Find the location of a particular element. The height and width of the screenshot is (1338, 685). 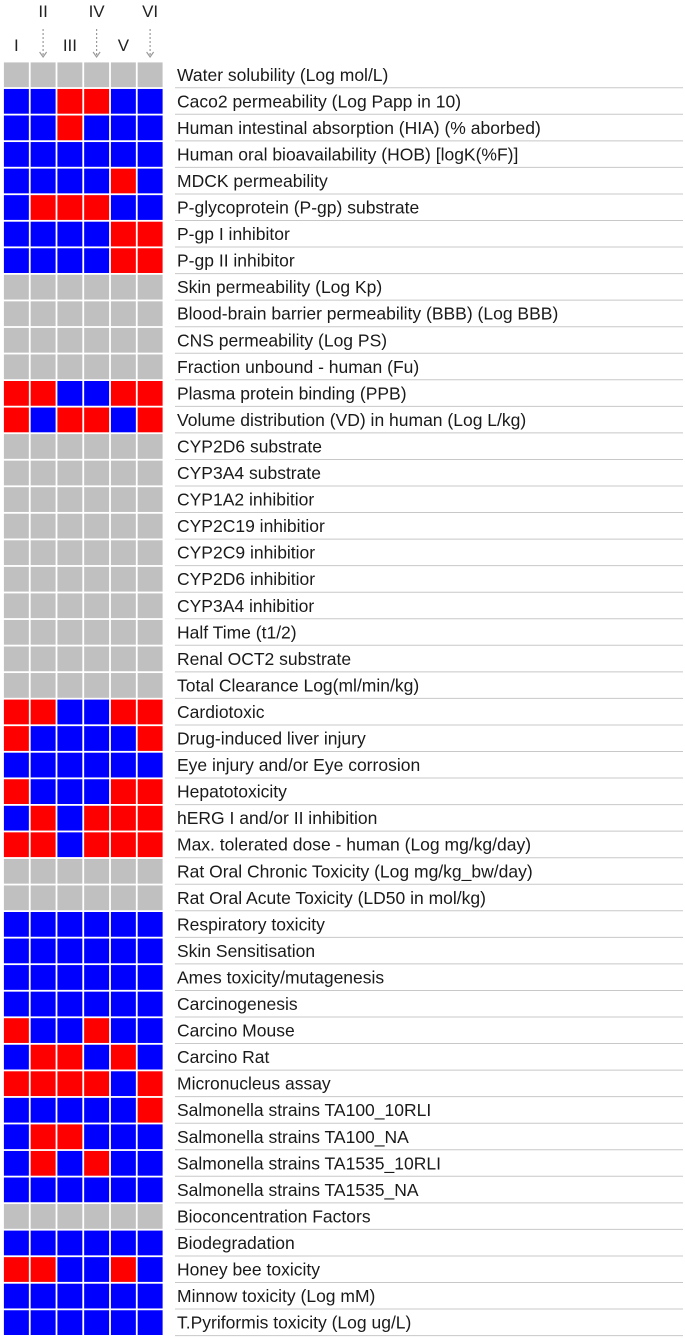

column-arrow-2-head is located at coordinates (43, 55).